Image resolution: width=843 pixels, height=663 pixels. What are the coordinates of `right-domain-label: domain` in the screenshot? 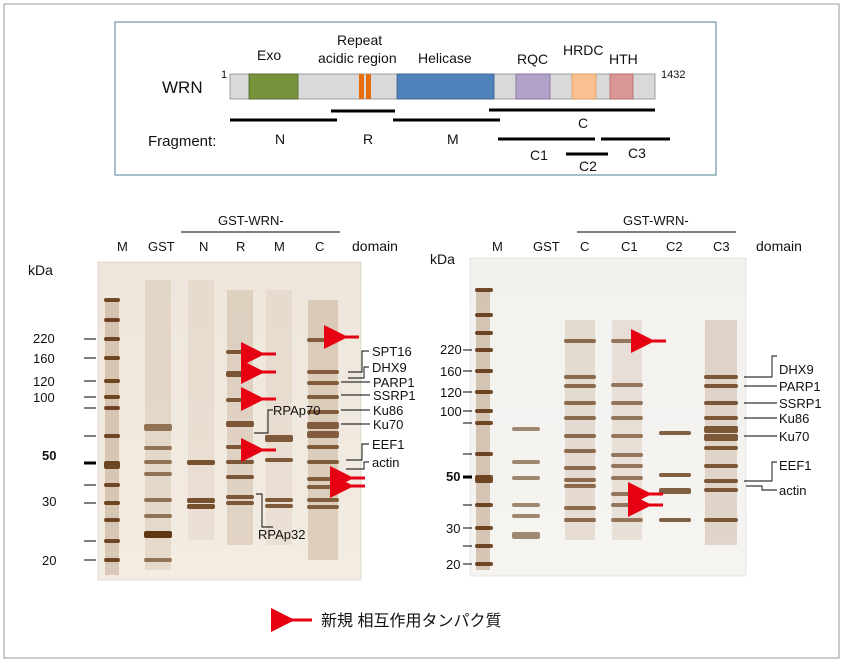 It's located at (779, 246).